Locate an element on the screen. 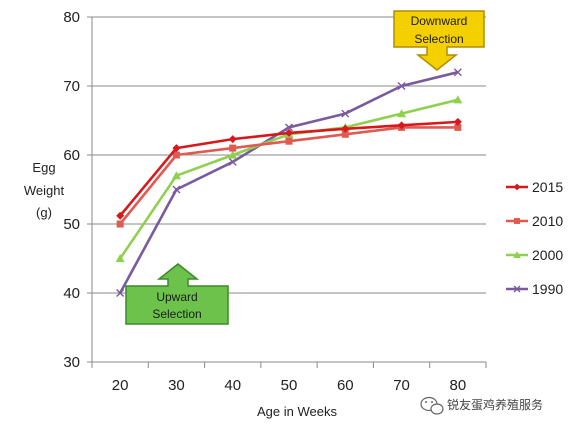 This screenshot has height=431, width=576. downward-callout-line-2: Selection is located at coordinates (438, 39).